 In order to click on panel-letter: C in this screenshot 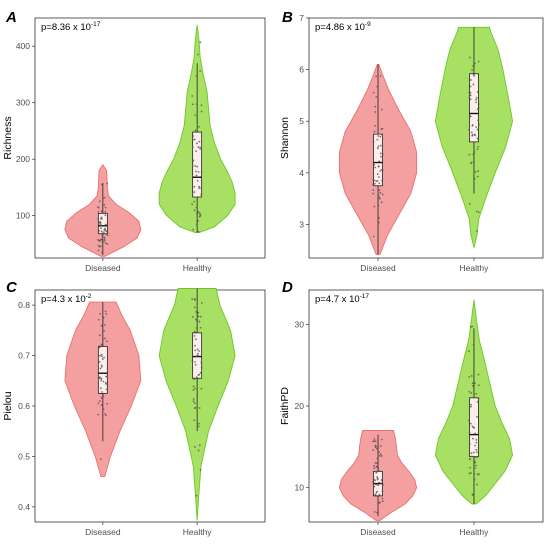, I will do `click(12, 287)`.